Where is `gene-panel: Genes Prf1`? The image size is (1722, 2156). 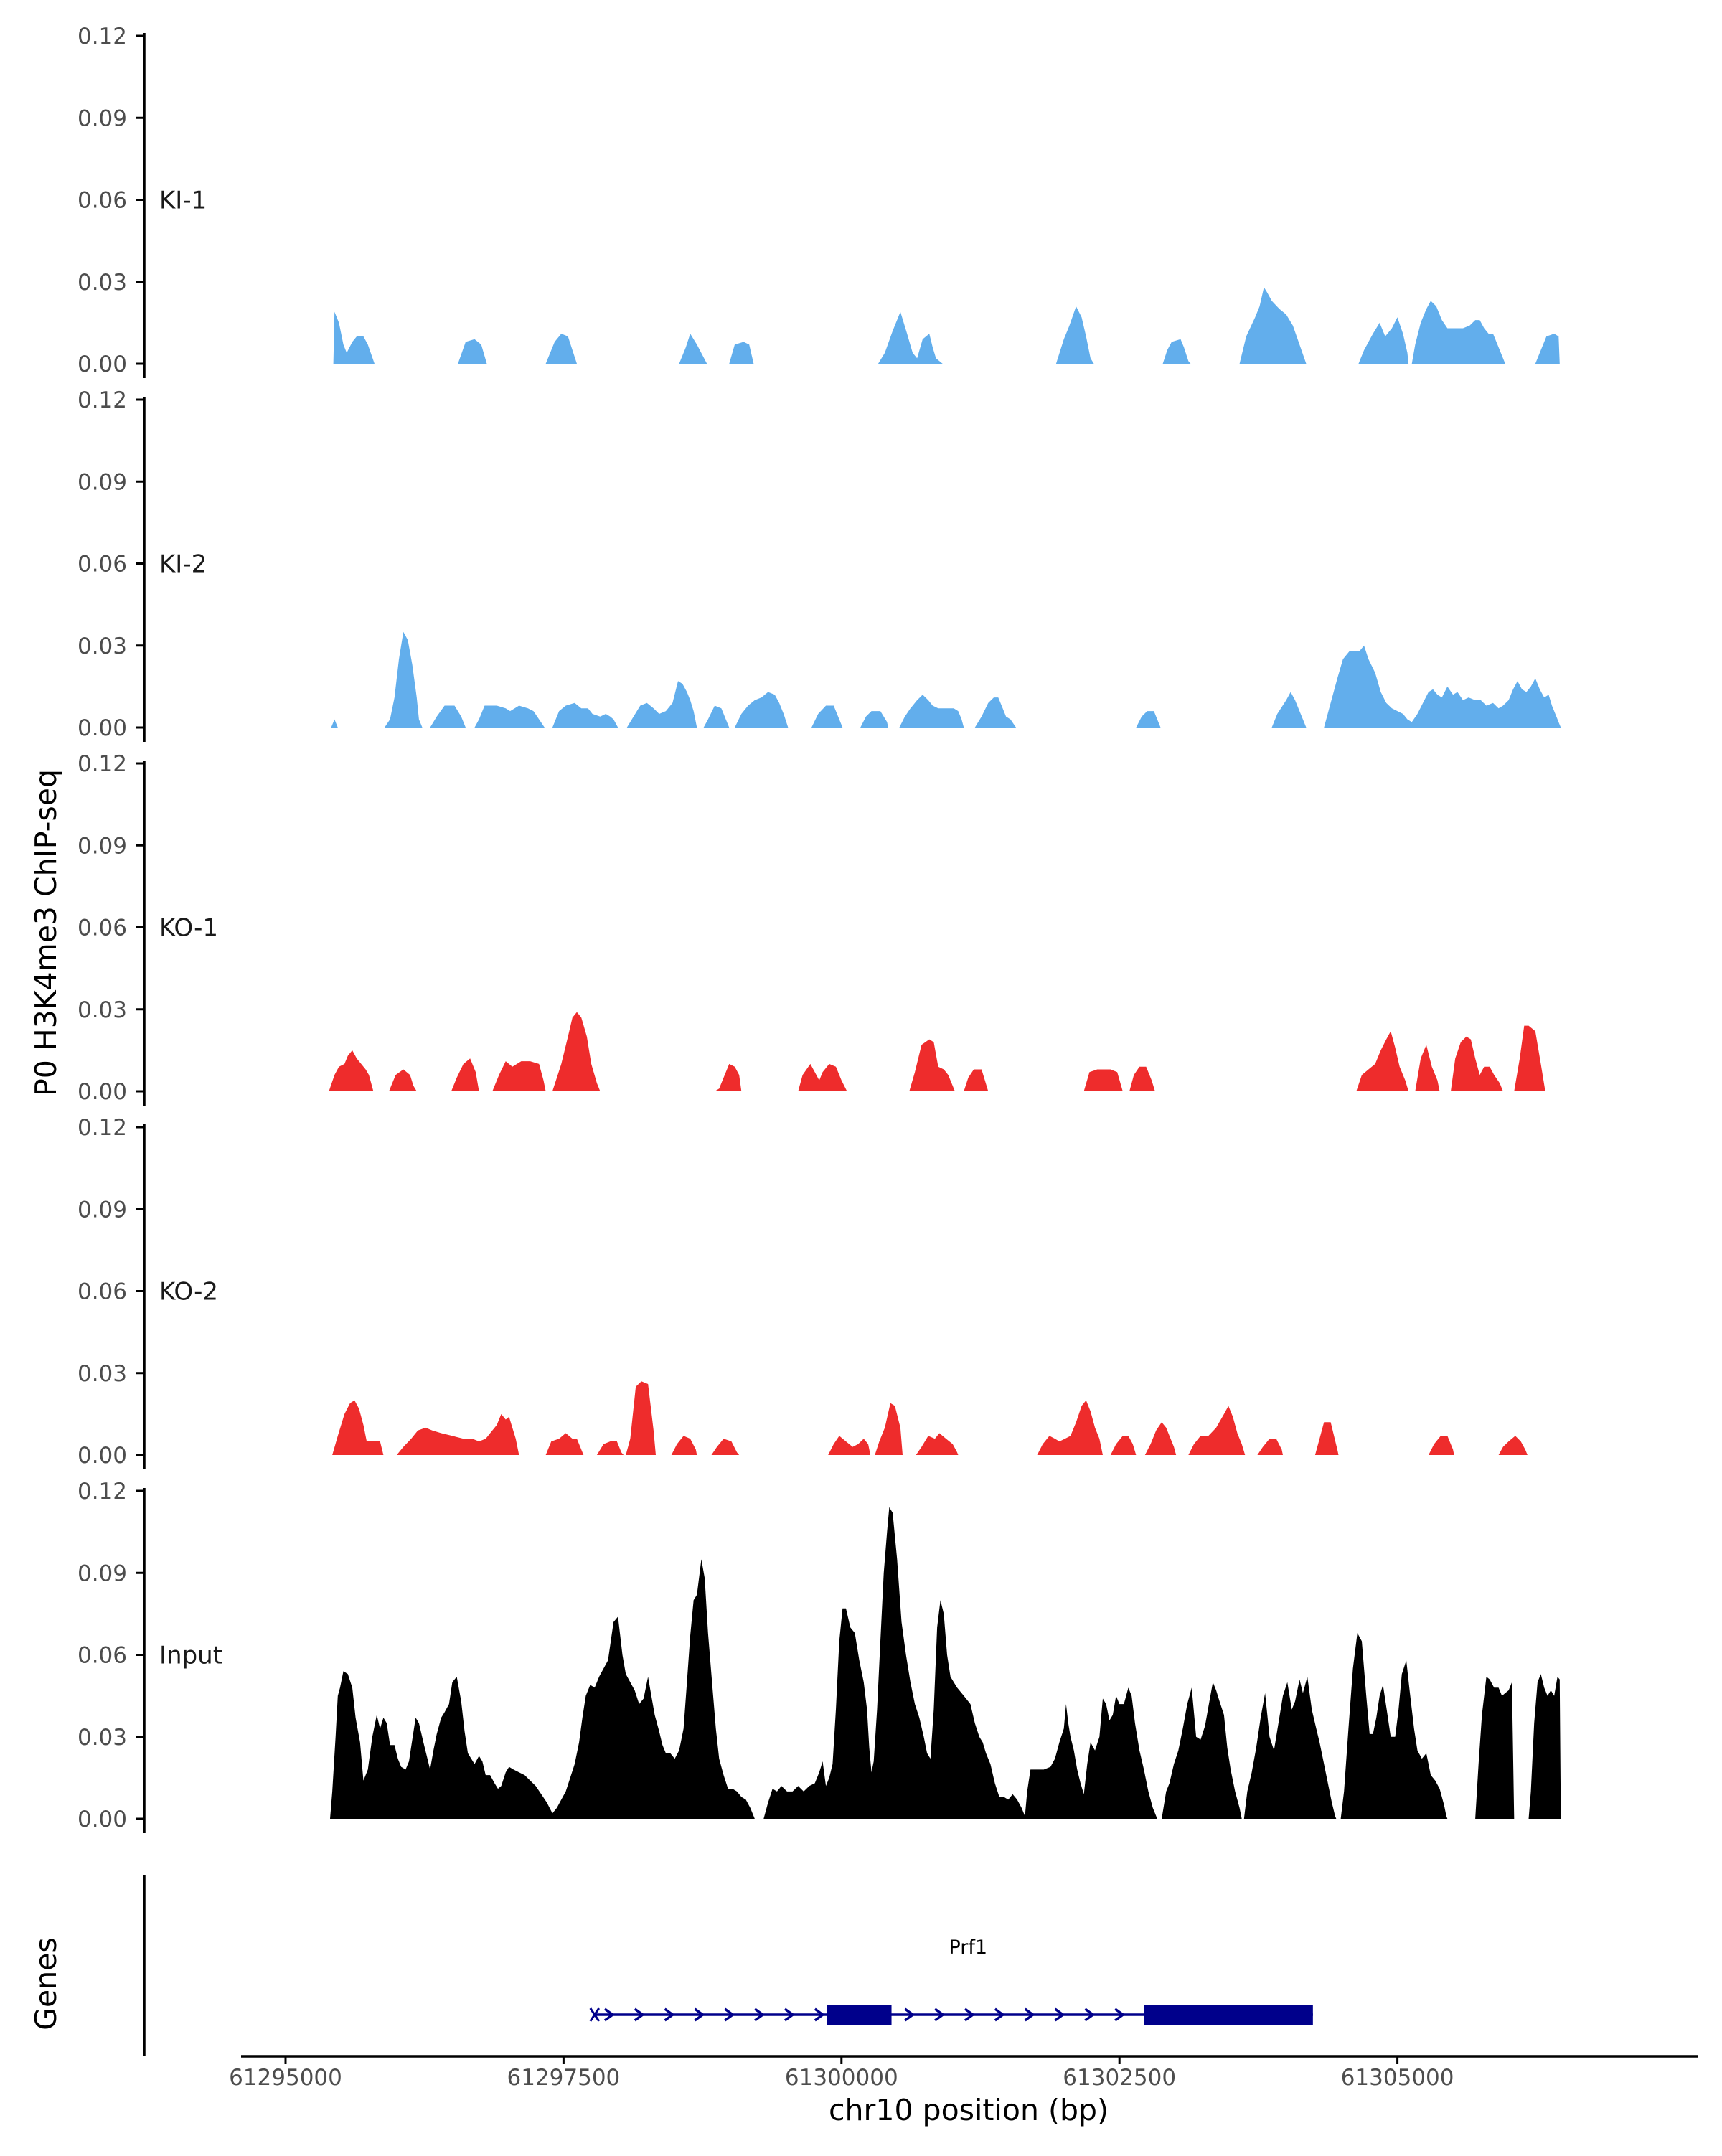 gene-panel: Genes Prf1 is located at coordinates (671, 1966).